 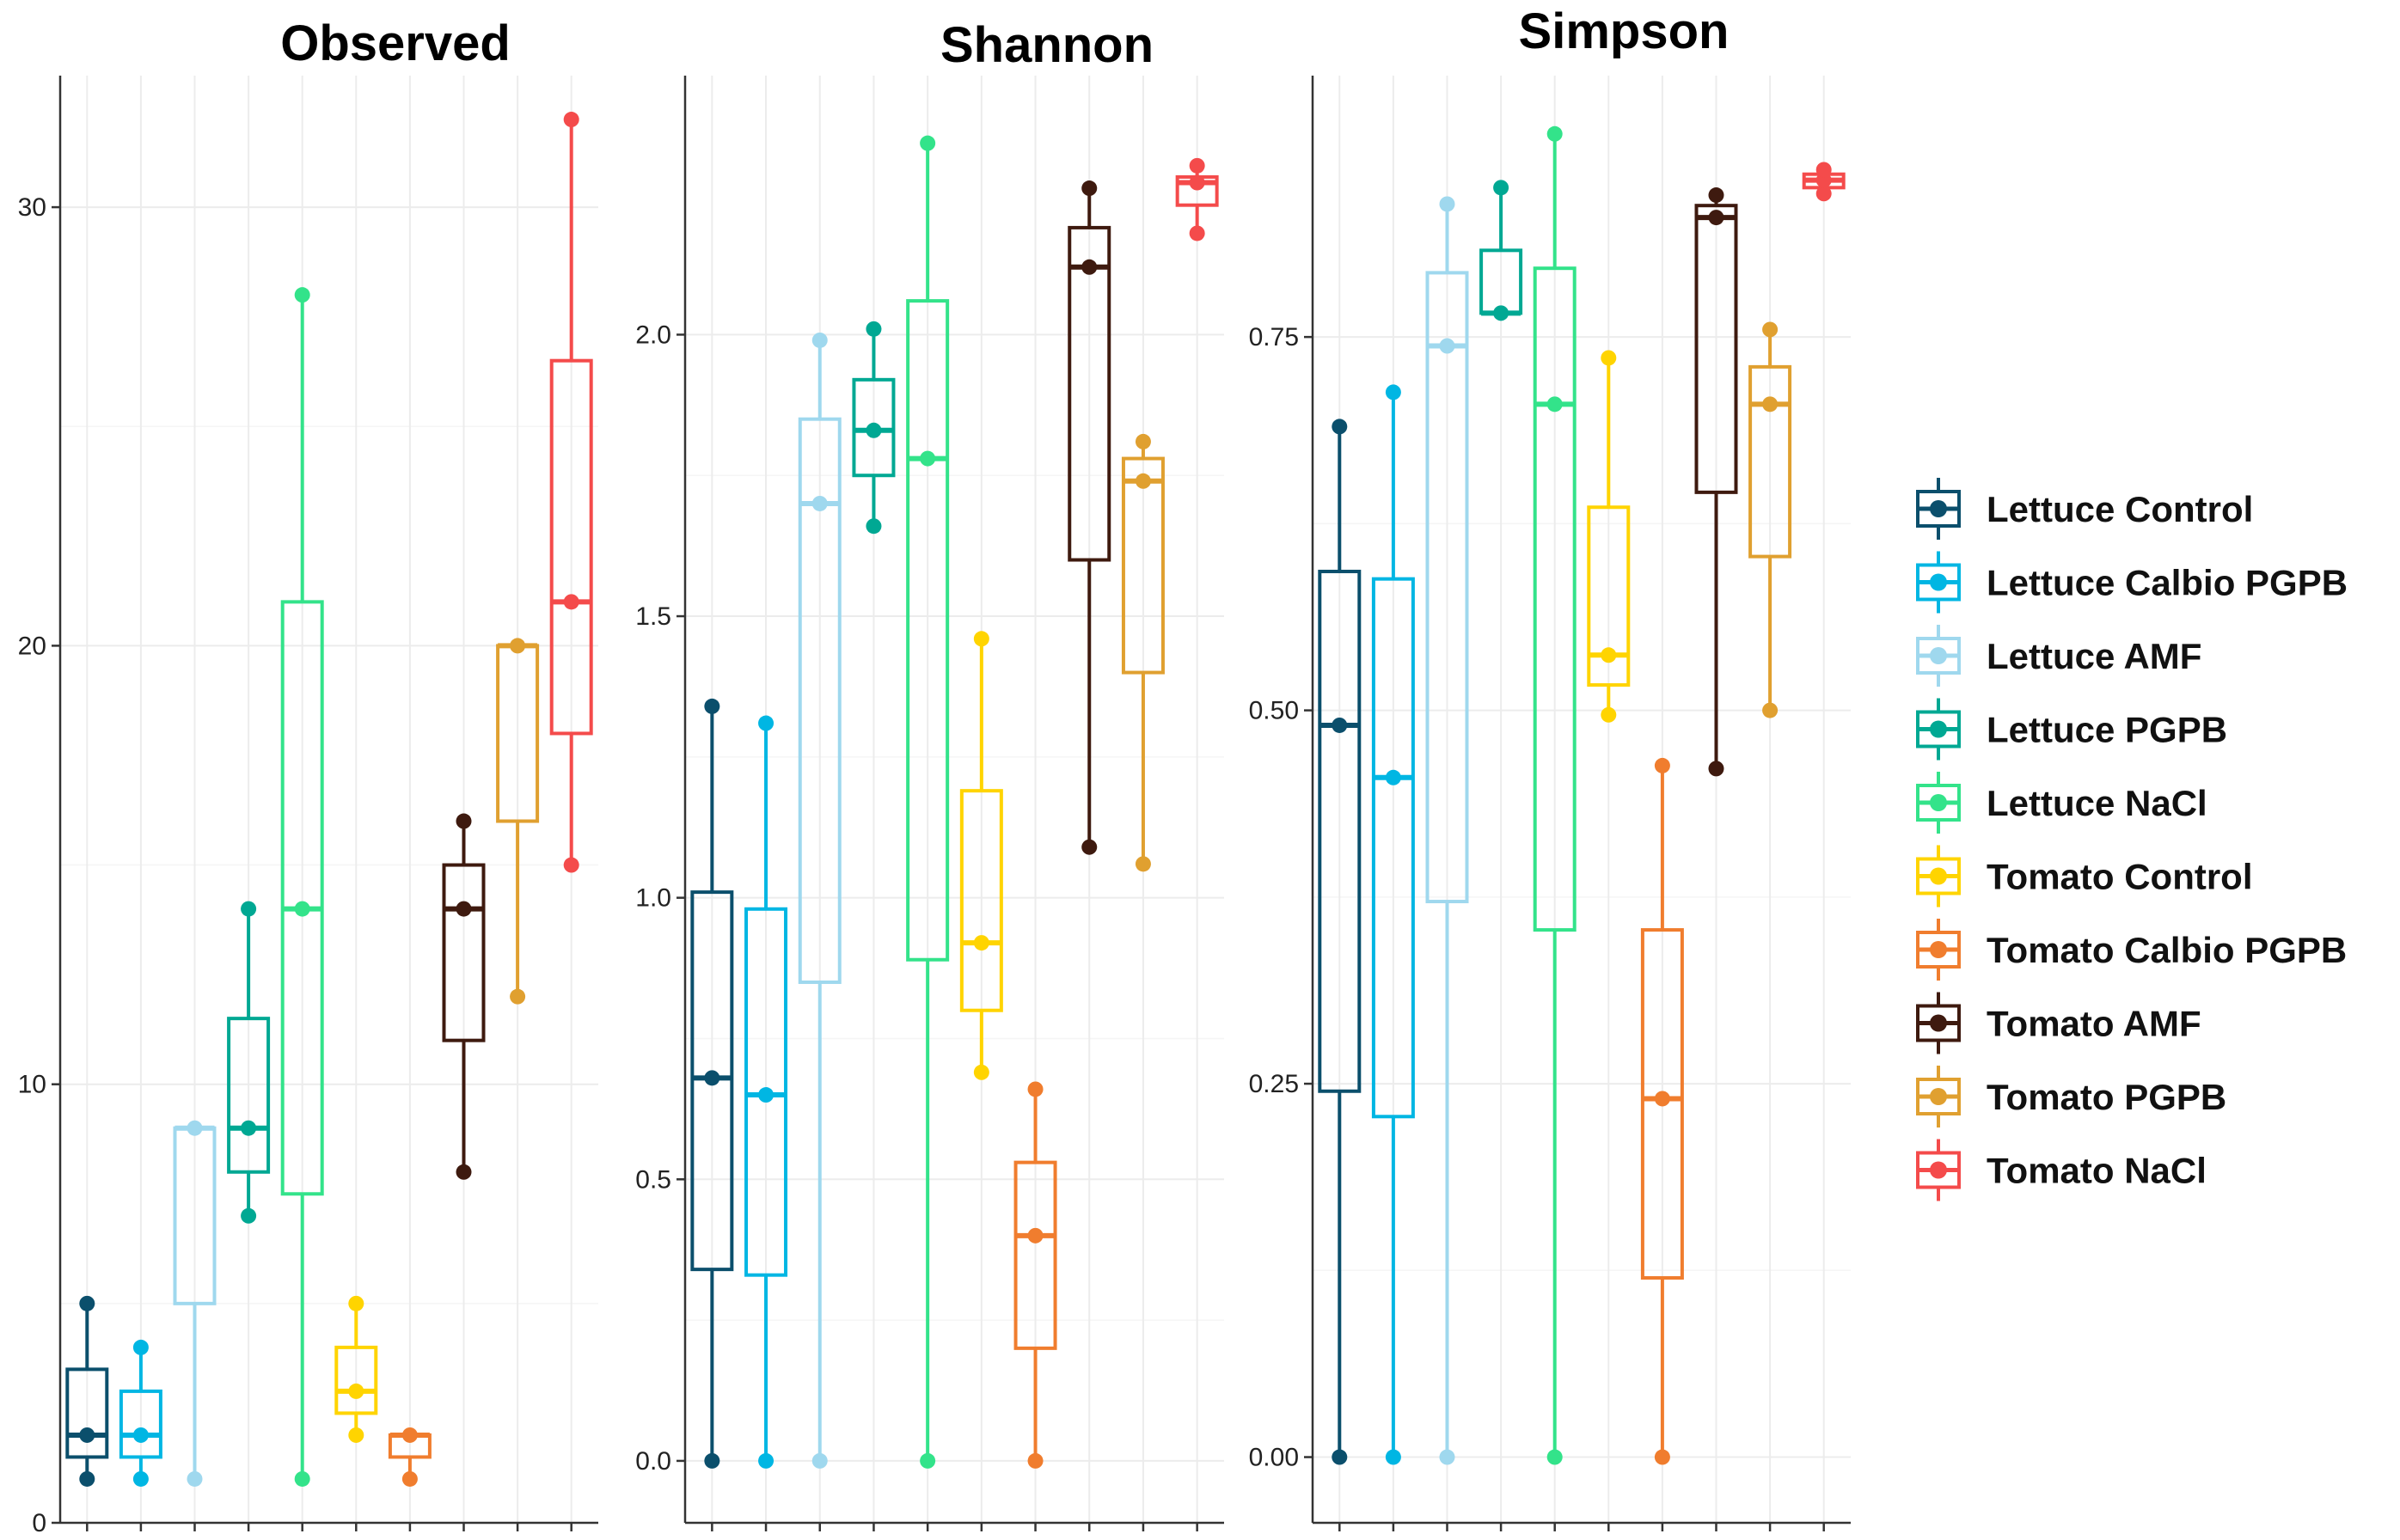 What do you see at coordinates (1274, 1084) in the screenshot?
I see `y-tick-label: 0.25` at bounding box center [1274, 1084].